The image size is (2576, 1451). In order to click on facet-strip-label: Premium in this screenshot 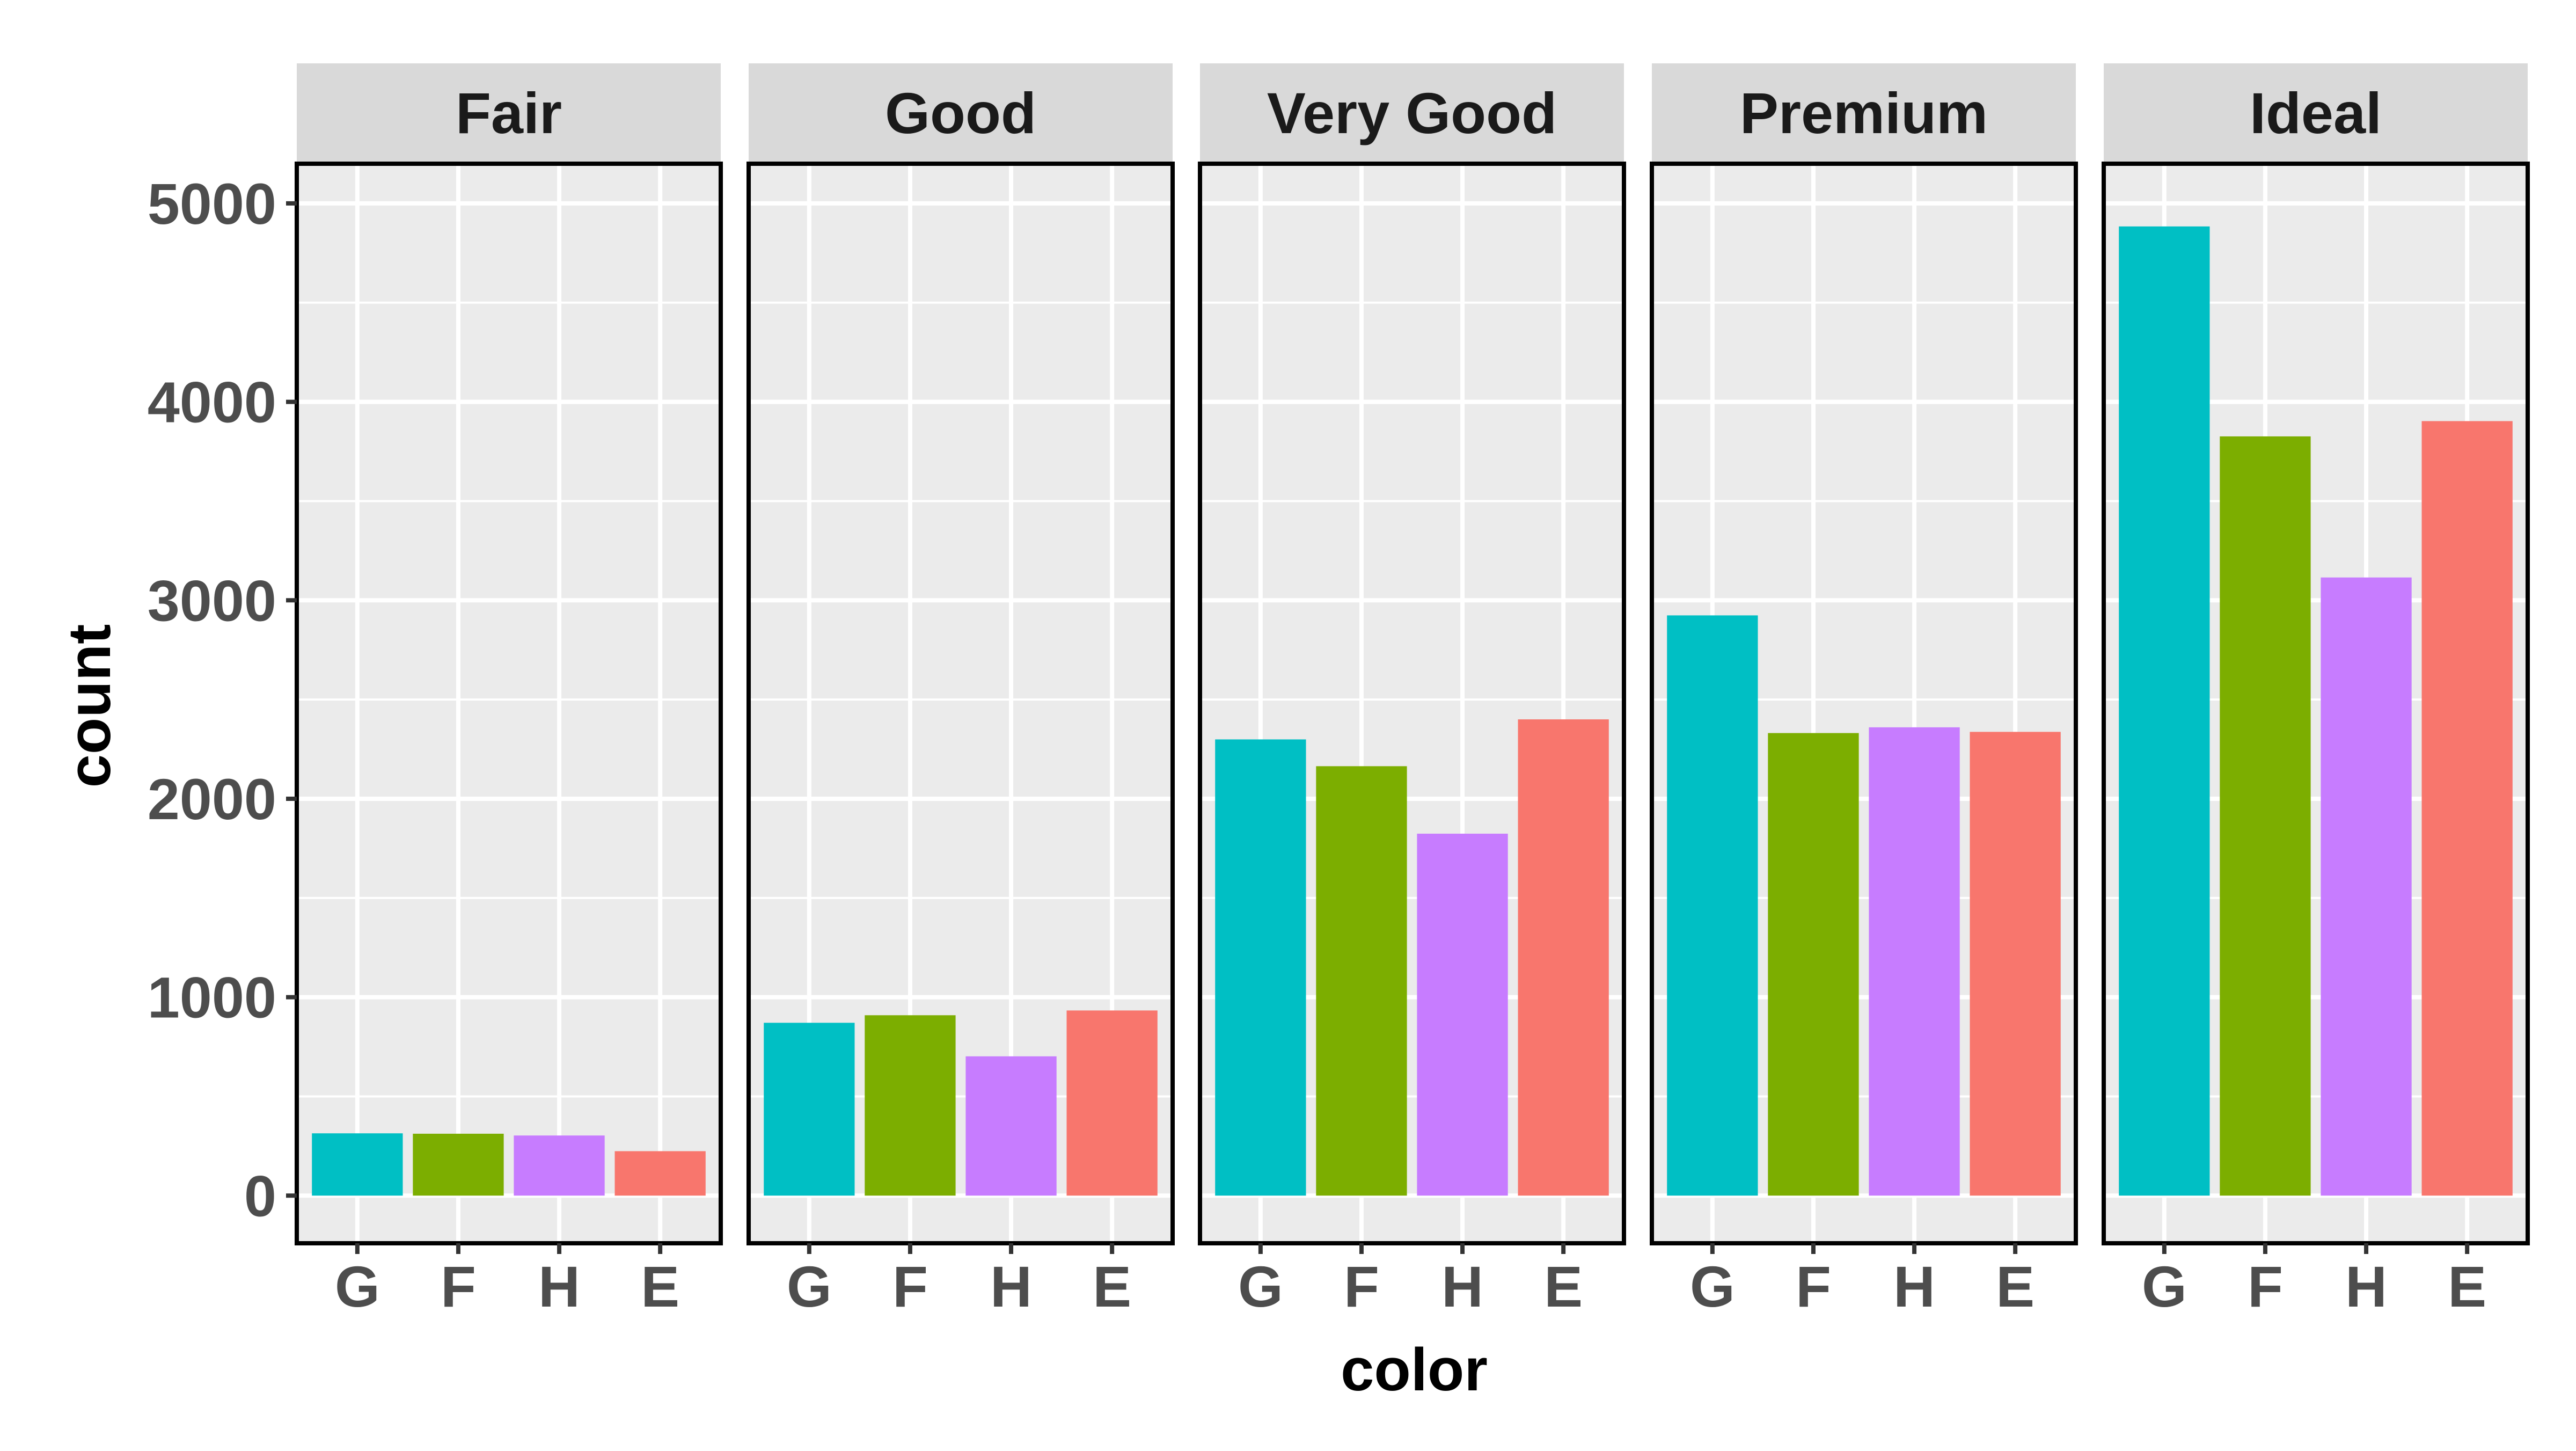, I will do `click(1864, 113)`.